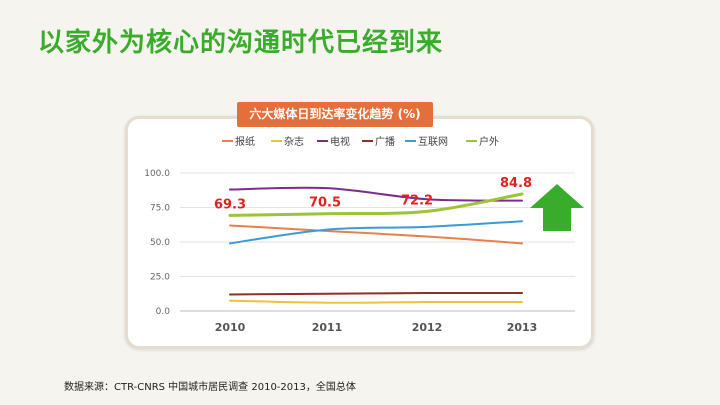 The height and width of the screenshot is (405, 720). Describe the element at coordinates (294, 141) in the screenshot. I see `legend-label: 杂志` at that location.